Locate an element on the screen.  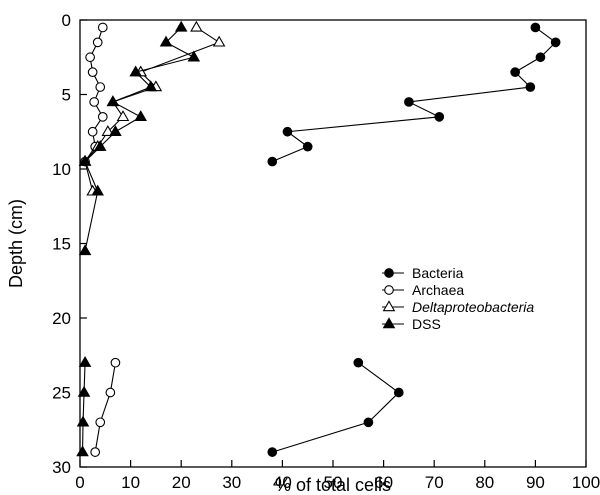
x-tick-label: 30 is located at coordinates (231, 482).